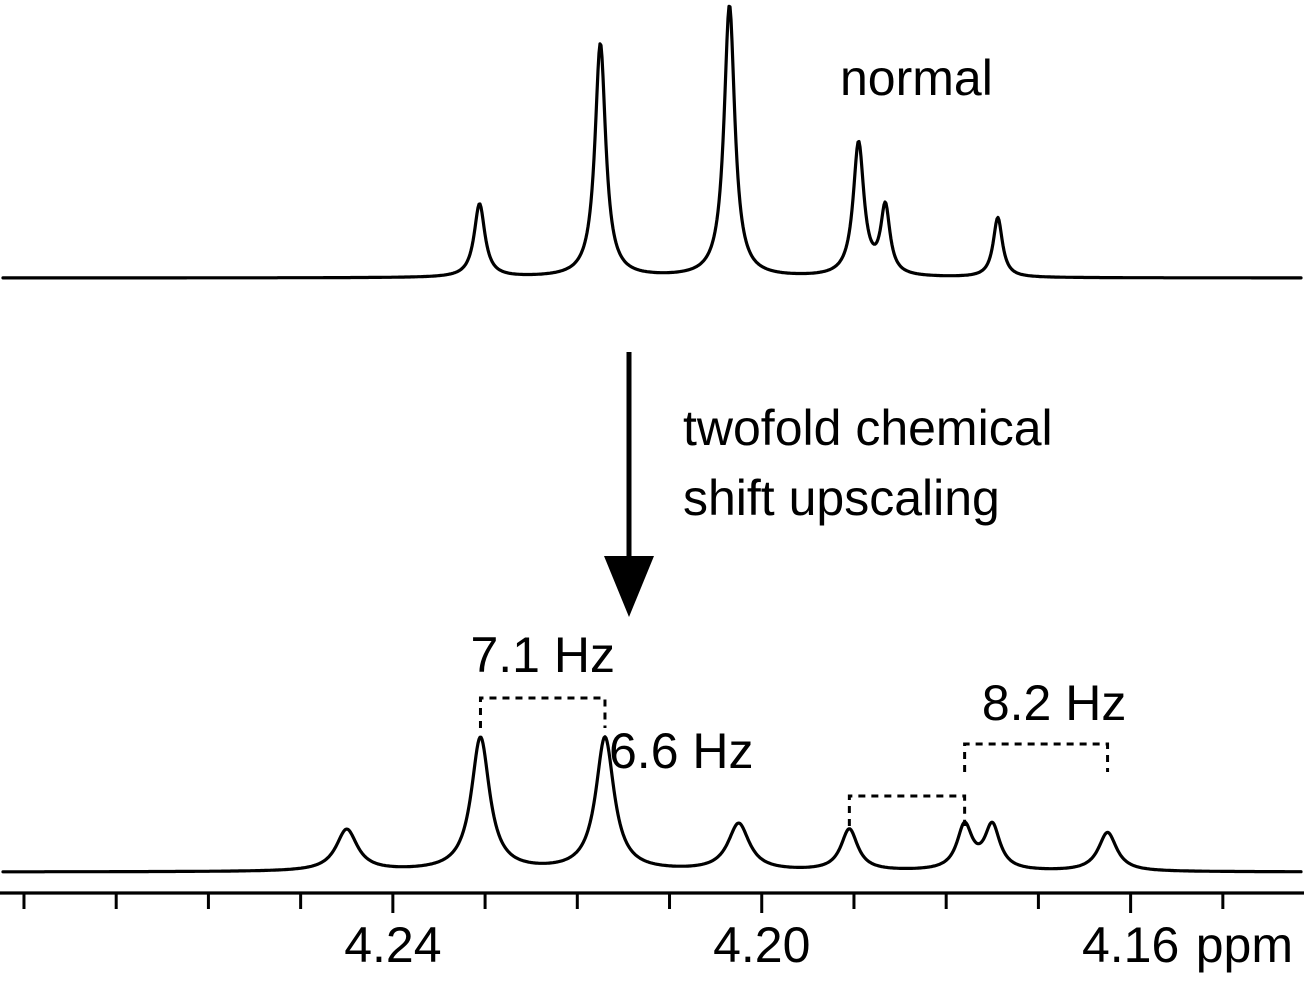 The height and width of the screenshot is (984, 1304). I want to click on label-8-2-hz: 8.2 Hz, so click(1054, 703).